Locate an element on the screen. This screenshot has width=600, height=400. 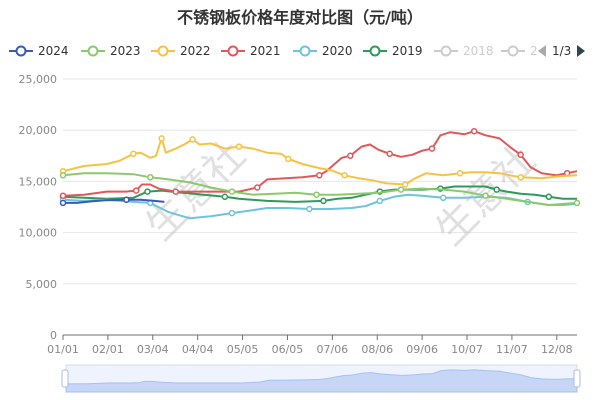
series-2023 is located at coordinates (320, 189).